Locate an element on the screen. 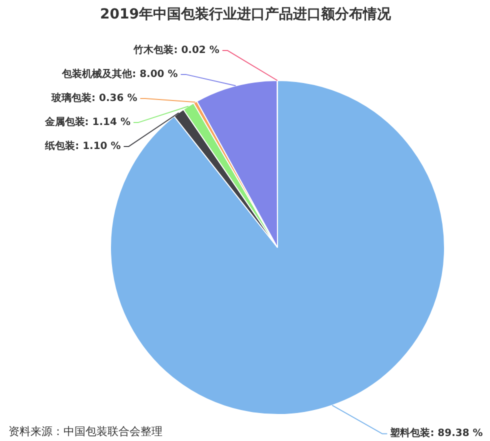  slice-label: 纸包装: 1.10 % is located at coordinates (82, 146).